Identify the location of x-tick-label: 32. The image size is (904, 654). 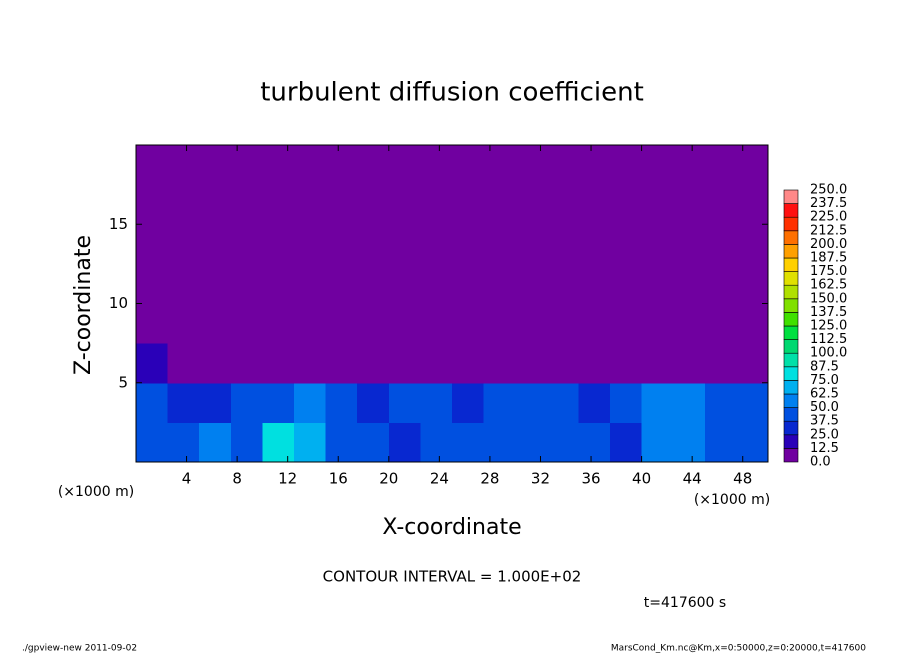
(540, 479).